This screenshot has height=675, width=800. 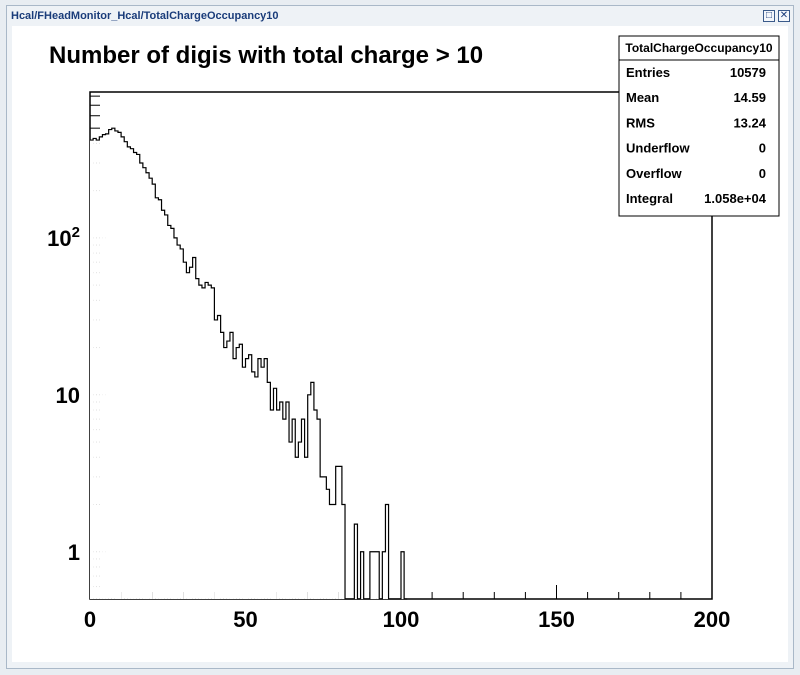 What do you see at coordinates (658, 148) in the screenshot?
I see `stats-label: Underflow` at bounding box center [658, 148].